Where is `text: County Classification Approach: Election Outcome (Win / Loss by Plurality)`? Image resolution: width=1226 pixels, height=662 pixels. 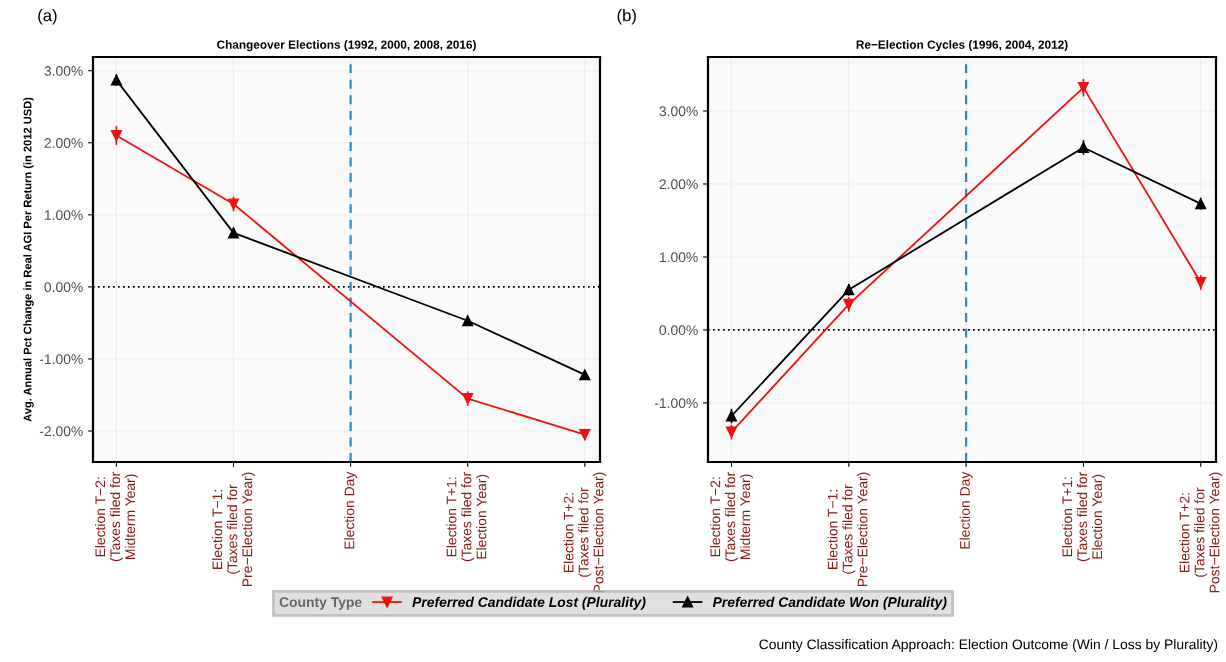
text: County Classification Approach: Election Outcome (Win / Loss by Plurality) is located at coordinates (988, 645).